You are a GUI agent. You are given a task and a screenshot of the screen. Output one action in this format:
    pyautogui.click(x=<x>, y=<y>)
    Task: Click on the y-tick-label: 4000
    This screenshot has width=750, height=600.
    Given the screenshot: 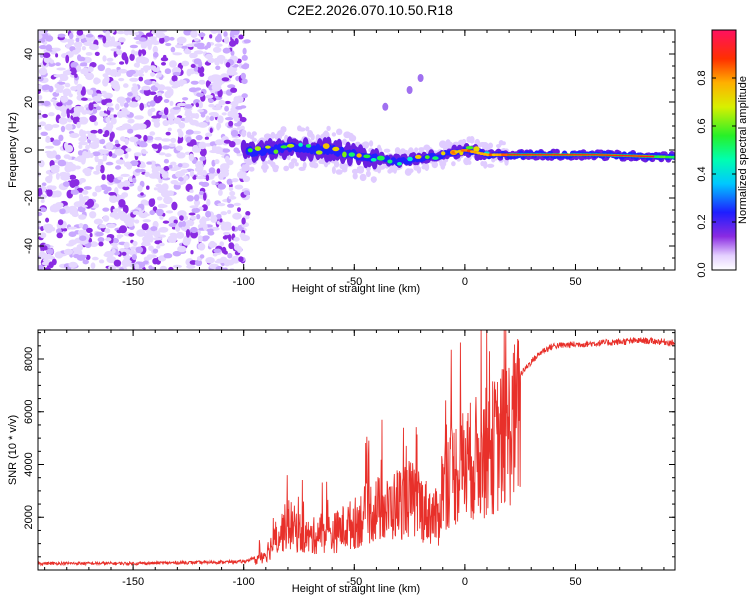 What is the action you would take?
    pyautogui.click(x=29, y=464)
    